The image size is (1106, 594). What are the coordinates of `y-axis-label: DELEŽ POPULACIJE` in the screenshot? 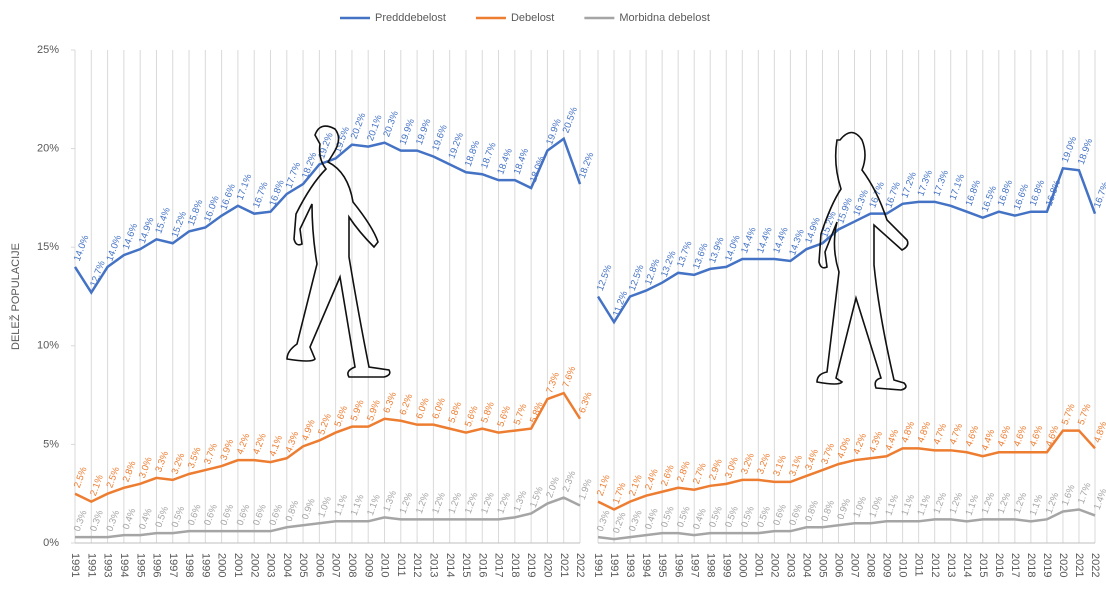 It's located at (15, 296).